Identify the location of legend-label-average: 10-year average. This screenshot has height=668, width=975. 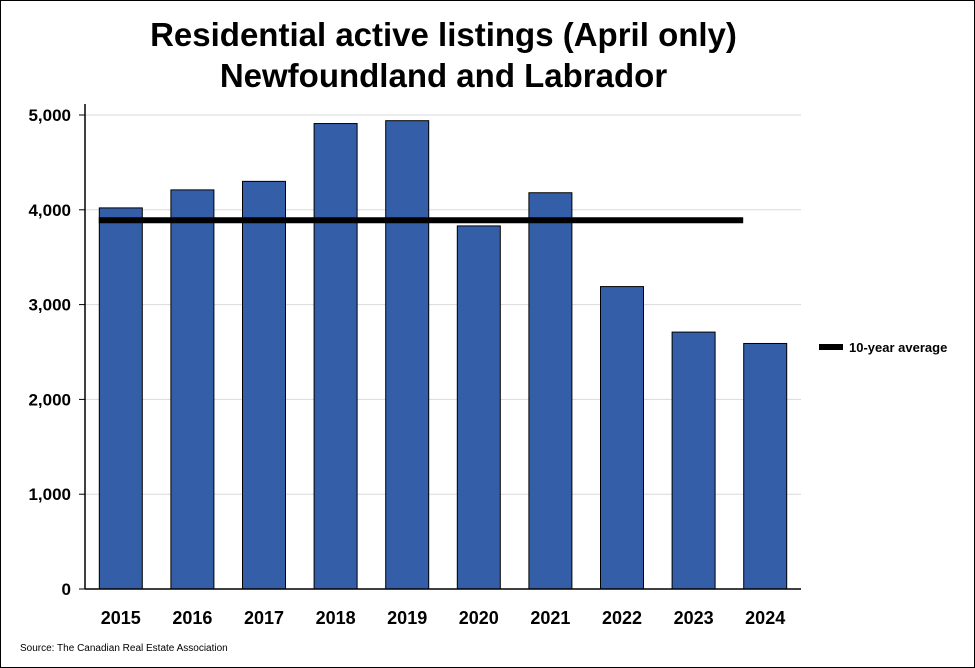
(898, 347).